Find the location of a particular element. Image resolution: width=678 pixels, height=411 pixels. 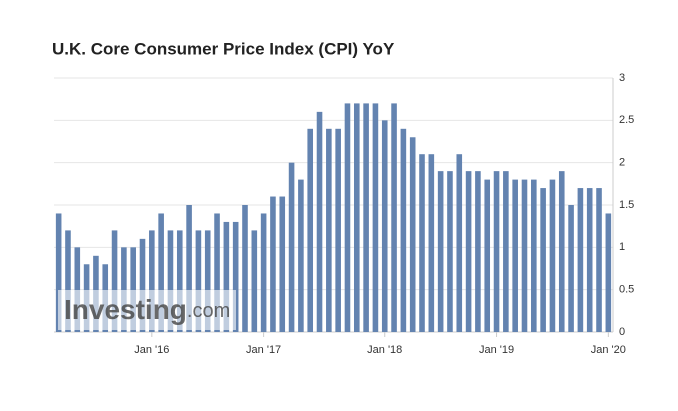

y-tick-label: 1 is located at coordinates (622, 247).